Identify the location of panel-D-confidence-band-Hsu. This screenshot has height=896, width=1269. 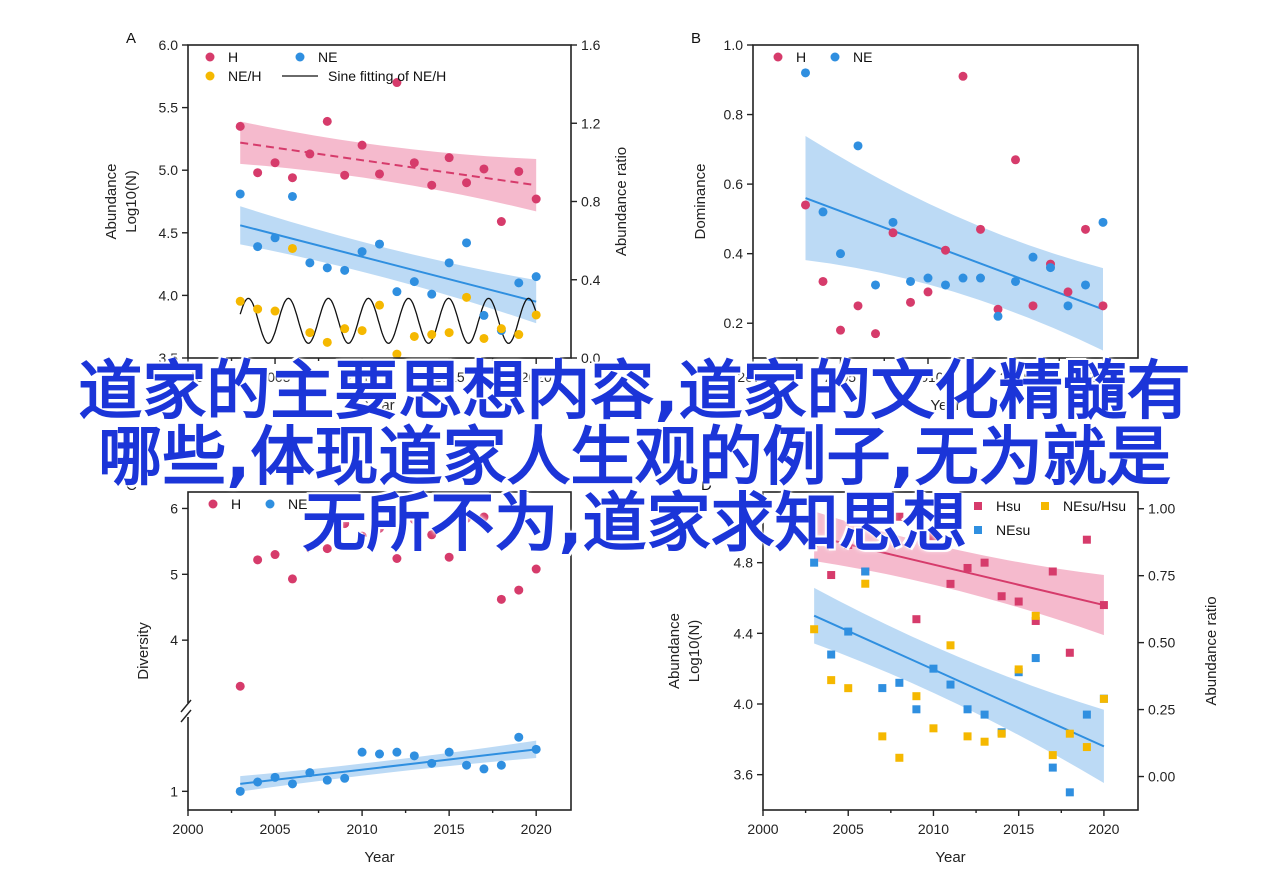
(959, 573).